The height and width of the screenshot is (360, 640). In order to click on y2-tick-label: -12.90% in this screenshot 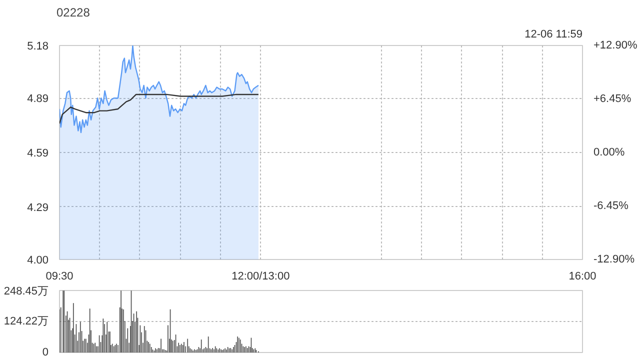, I will do `click(614, 260)`.